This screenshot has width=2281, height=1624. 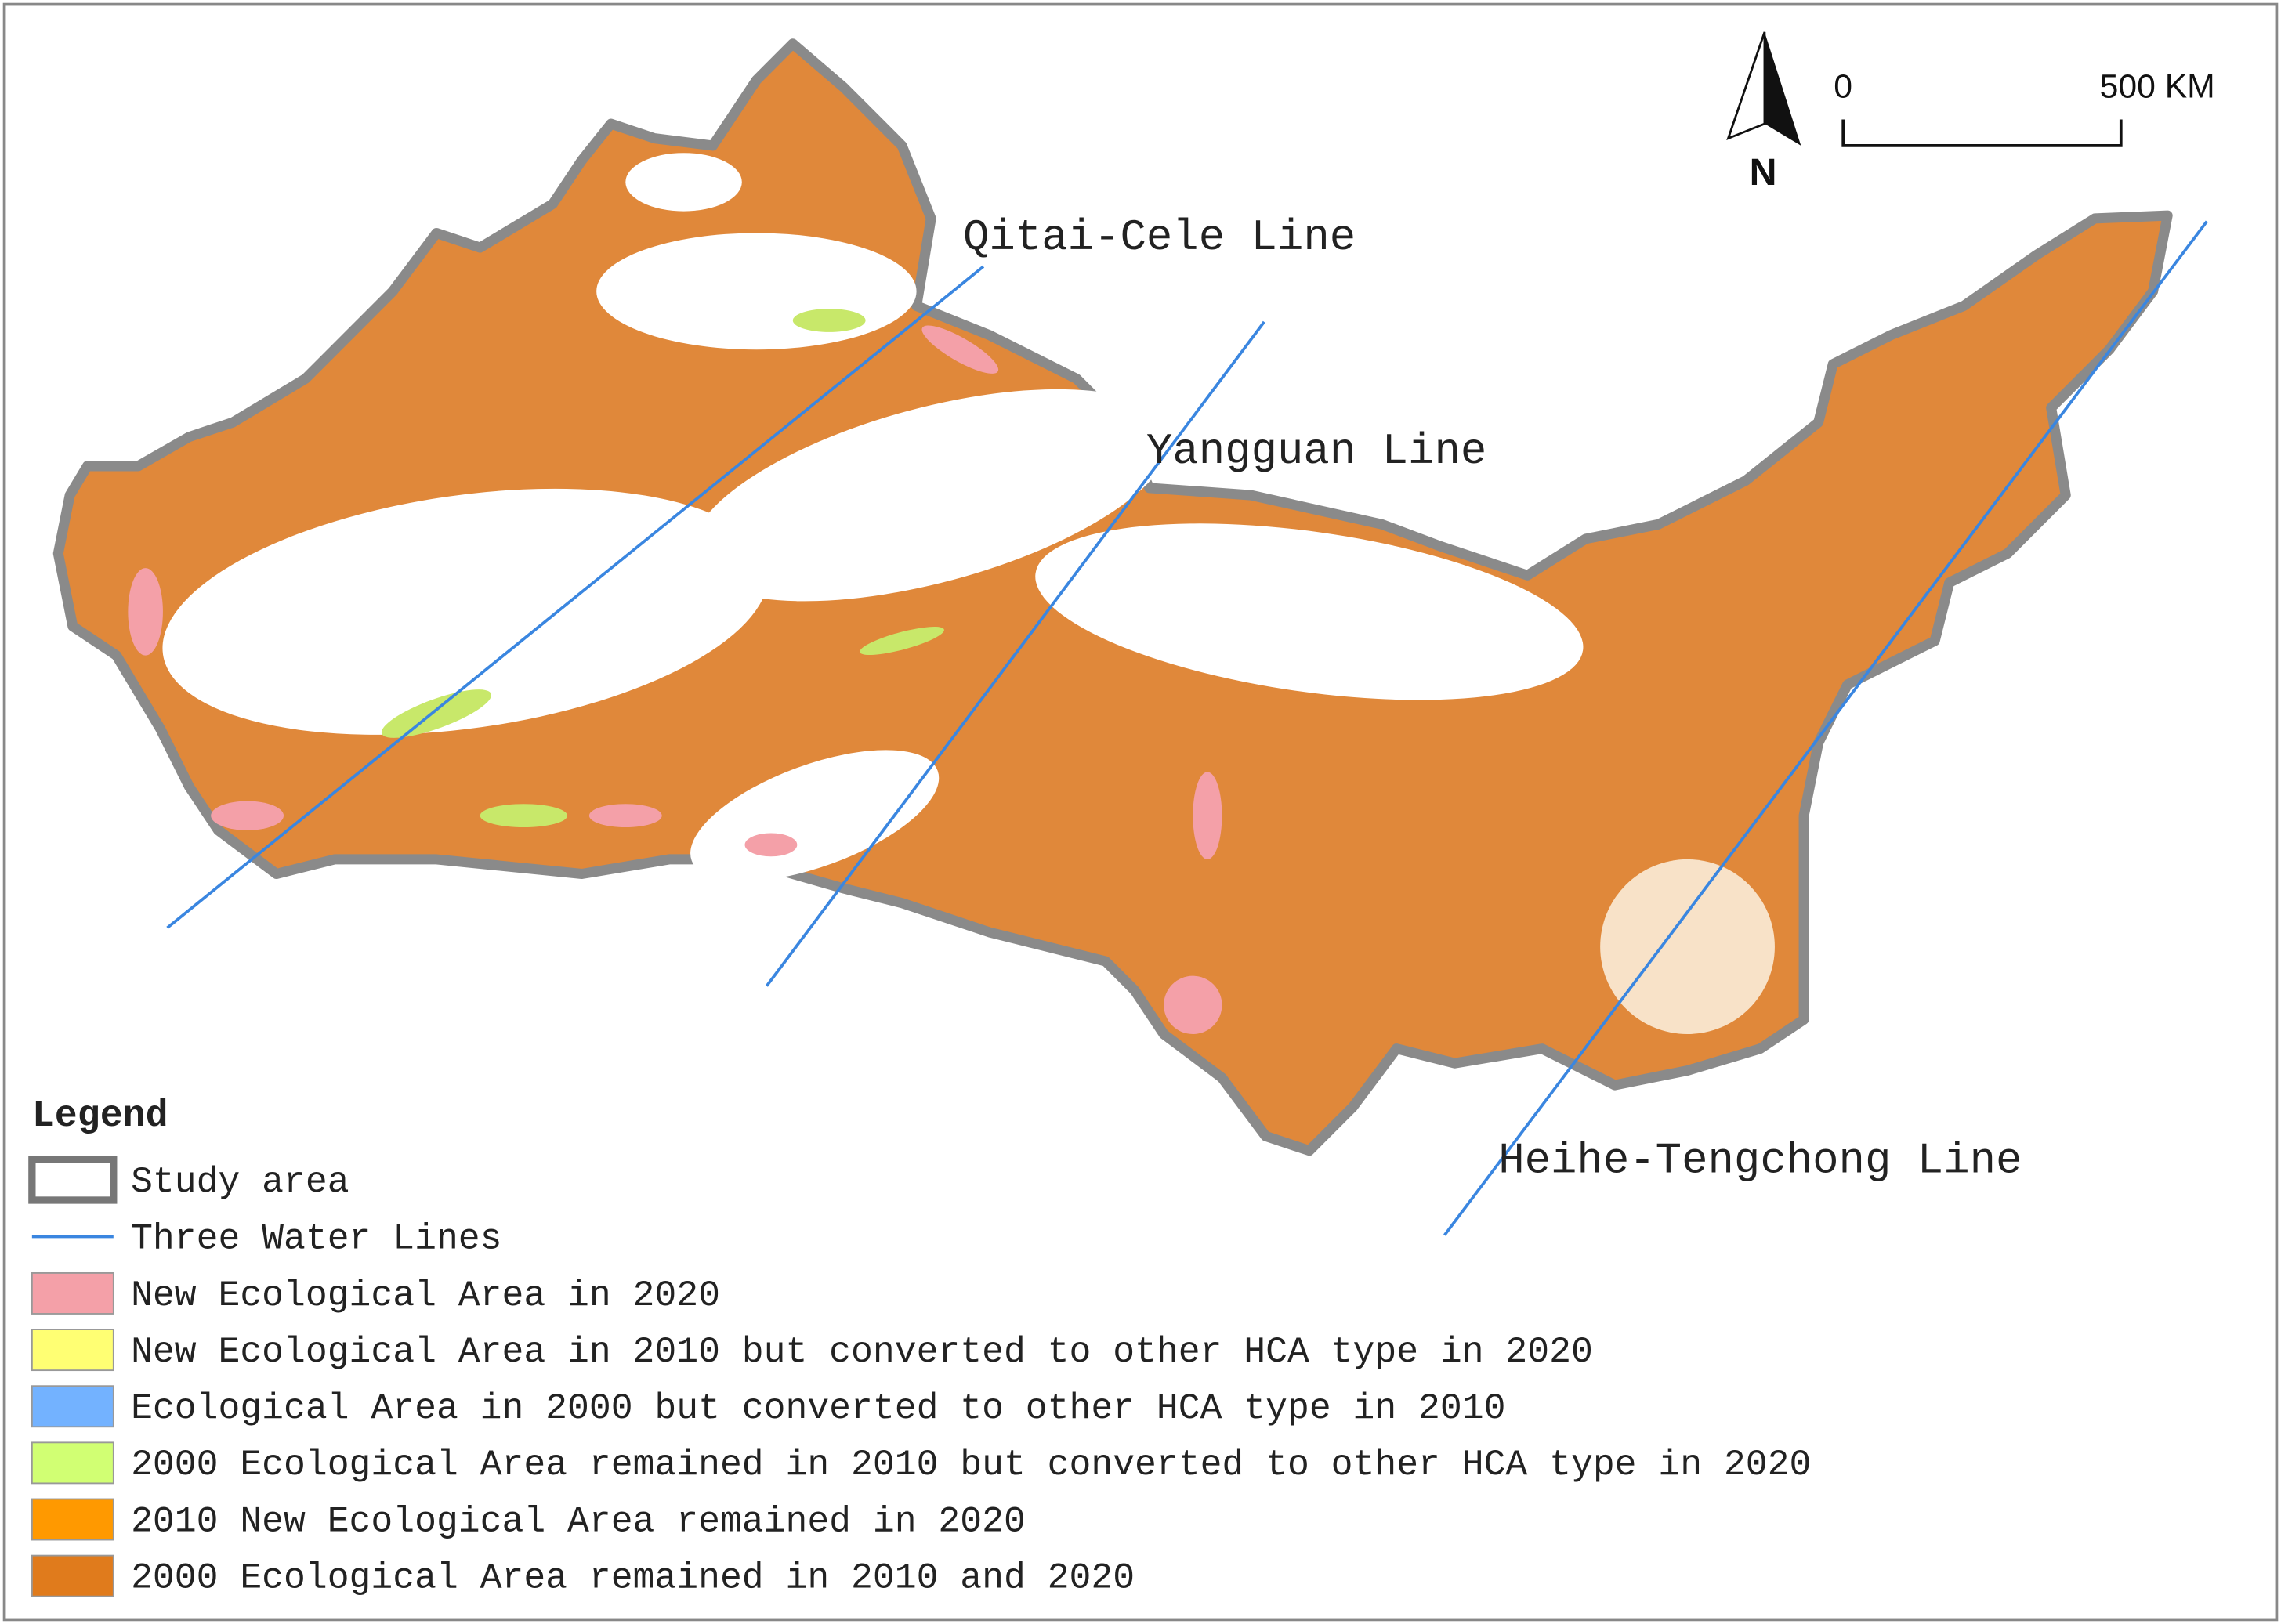 What do you see at coordinates (1316, 451) in the screenshot?
I see `line-label: Yangguan Line` at bounding box center [1316, 451].